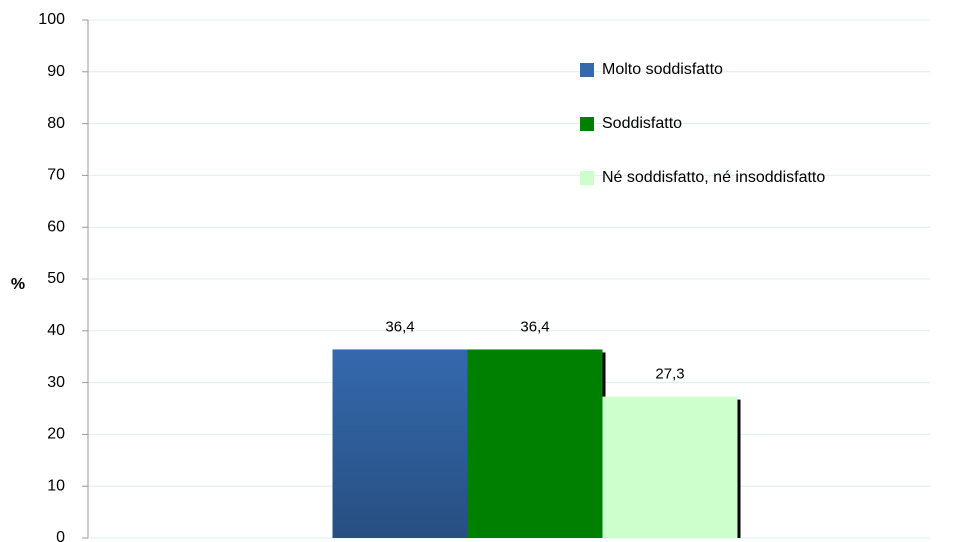 This screenshot has width=971, height=542. Describe the element at coordinates (56, 330) in the screenshot. I see `y-tick-label: 40` at that location.